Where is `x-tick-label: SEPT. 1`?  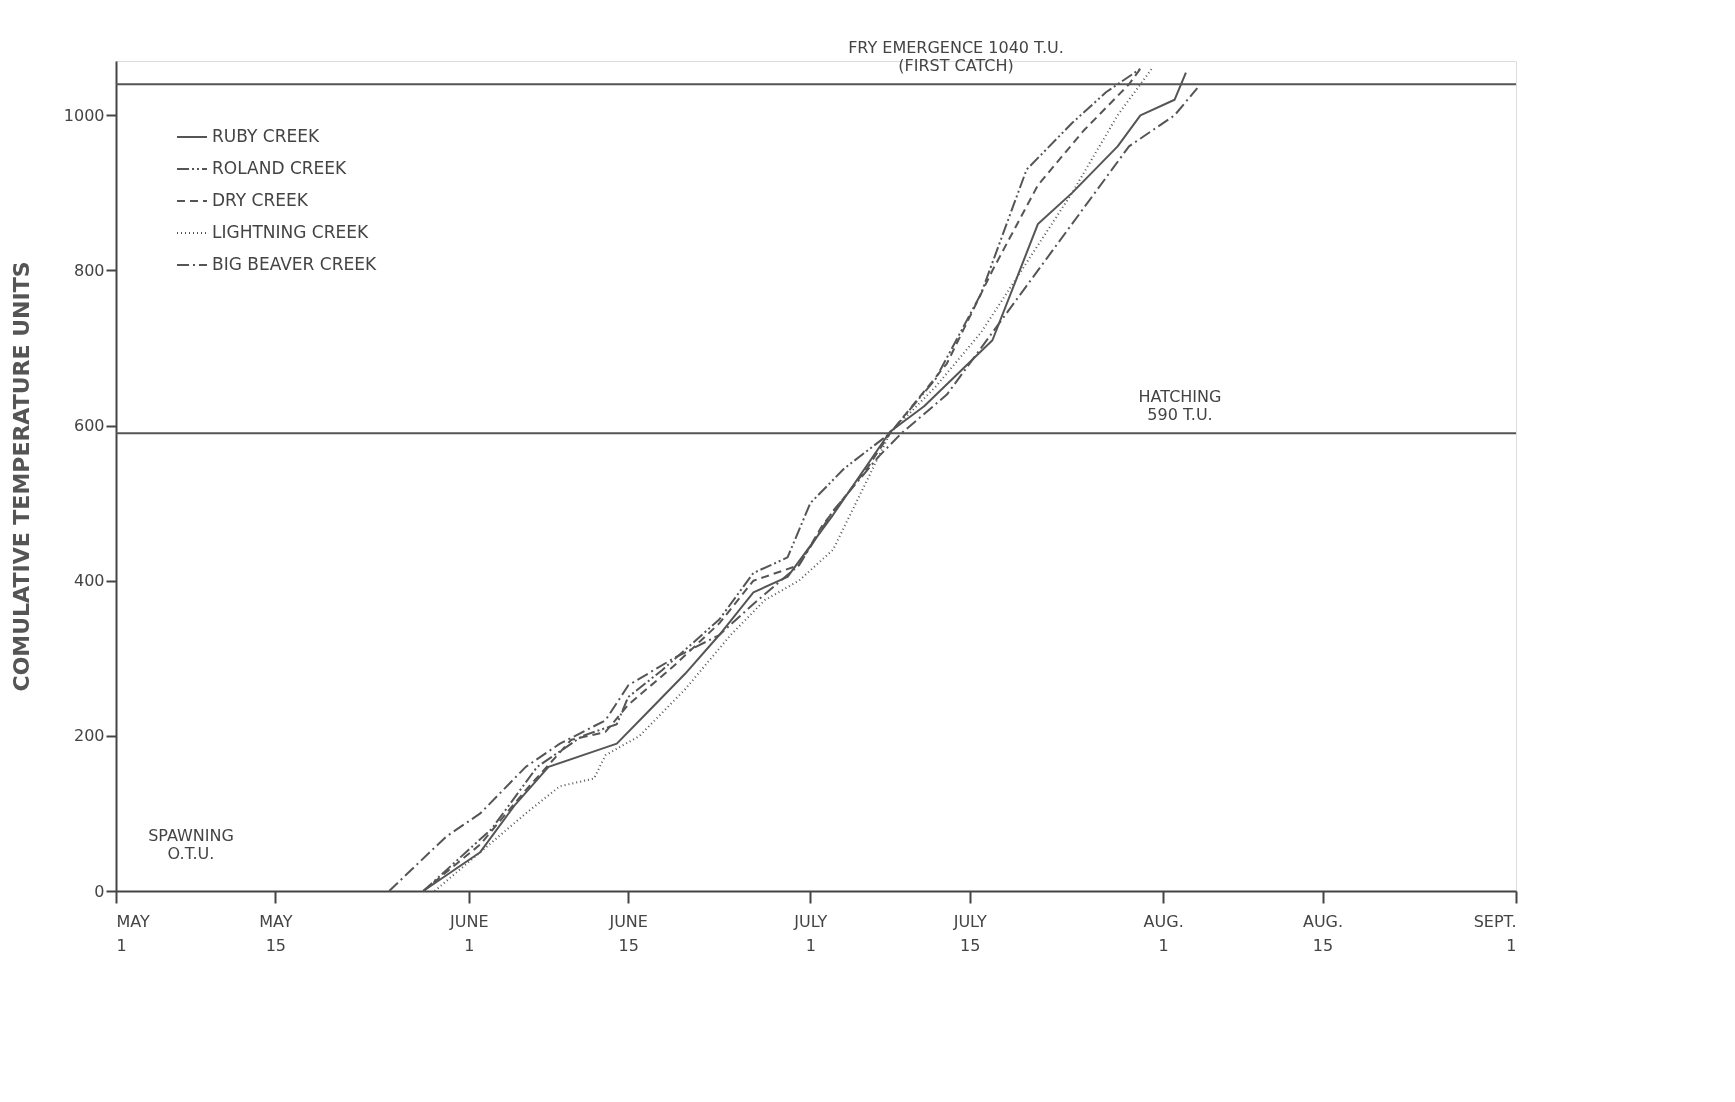
x-tick-label: SEPT. 1 is located at coordinates (1495, 933).